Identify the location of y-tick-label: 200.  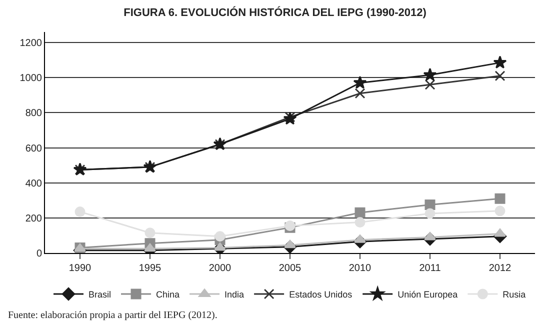
(33, 218).